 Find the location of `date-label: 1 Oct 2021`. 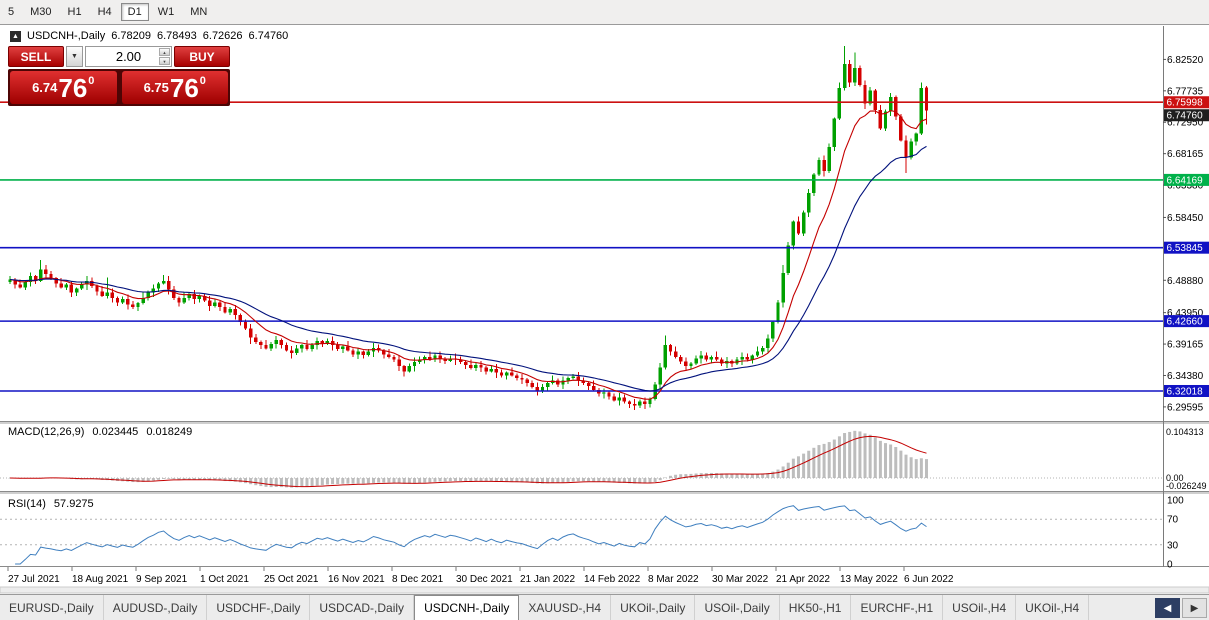

date-label: 1 Oct 2021 is located at coordinates (224, 579).